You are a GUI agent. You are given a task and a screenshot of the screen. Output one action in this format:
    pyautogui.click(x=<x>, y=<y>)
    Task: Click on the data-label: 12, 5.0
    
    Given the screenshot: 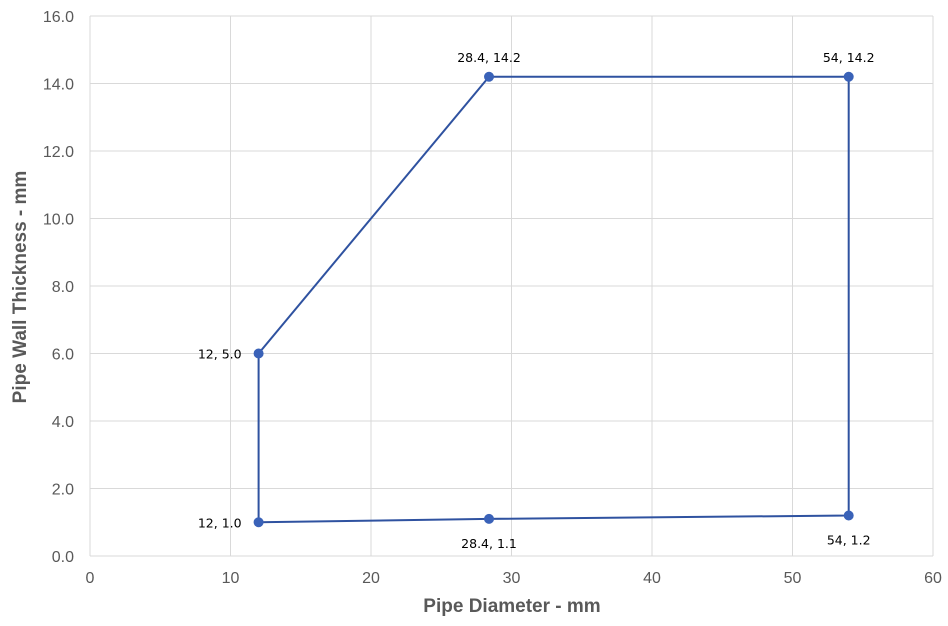 What is the action you would take?
    pyautogui.click(x=220, y=354)
    